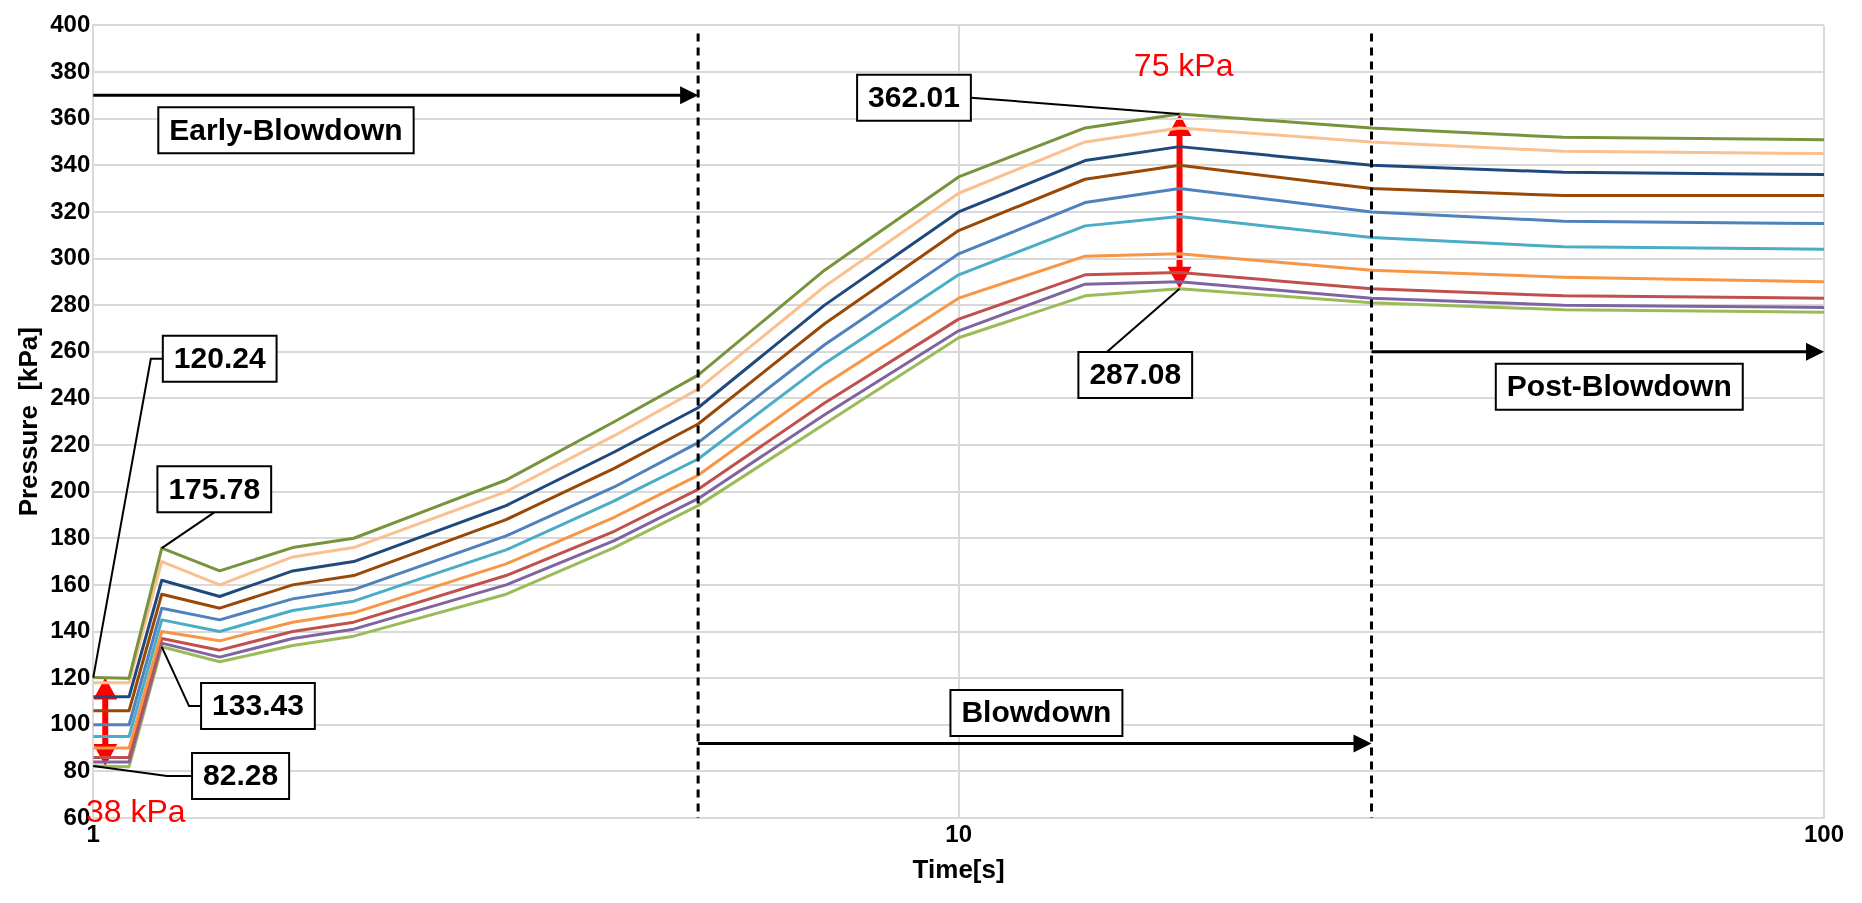  I want to click on y-tick-label: 180, so click(70, 536).